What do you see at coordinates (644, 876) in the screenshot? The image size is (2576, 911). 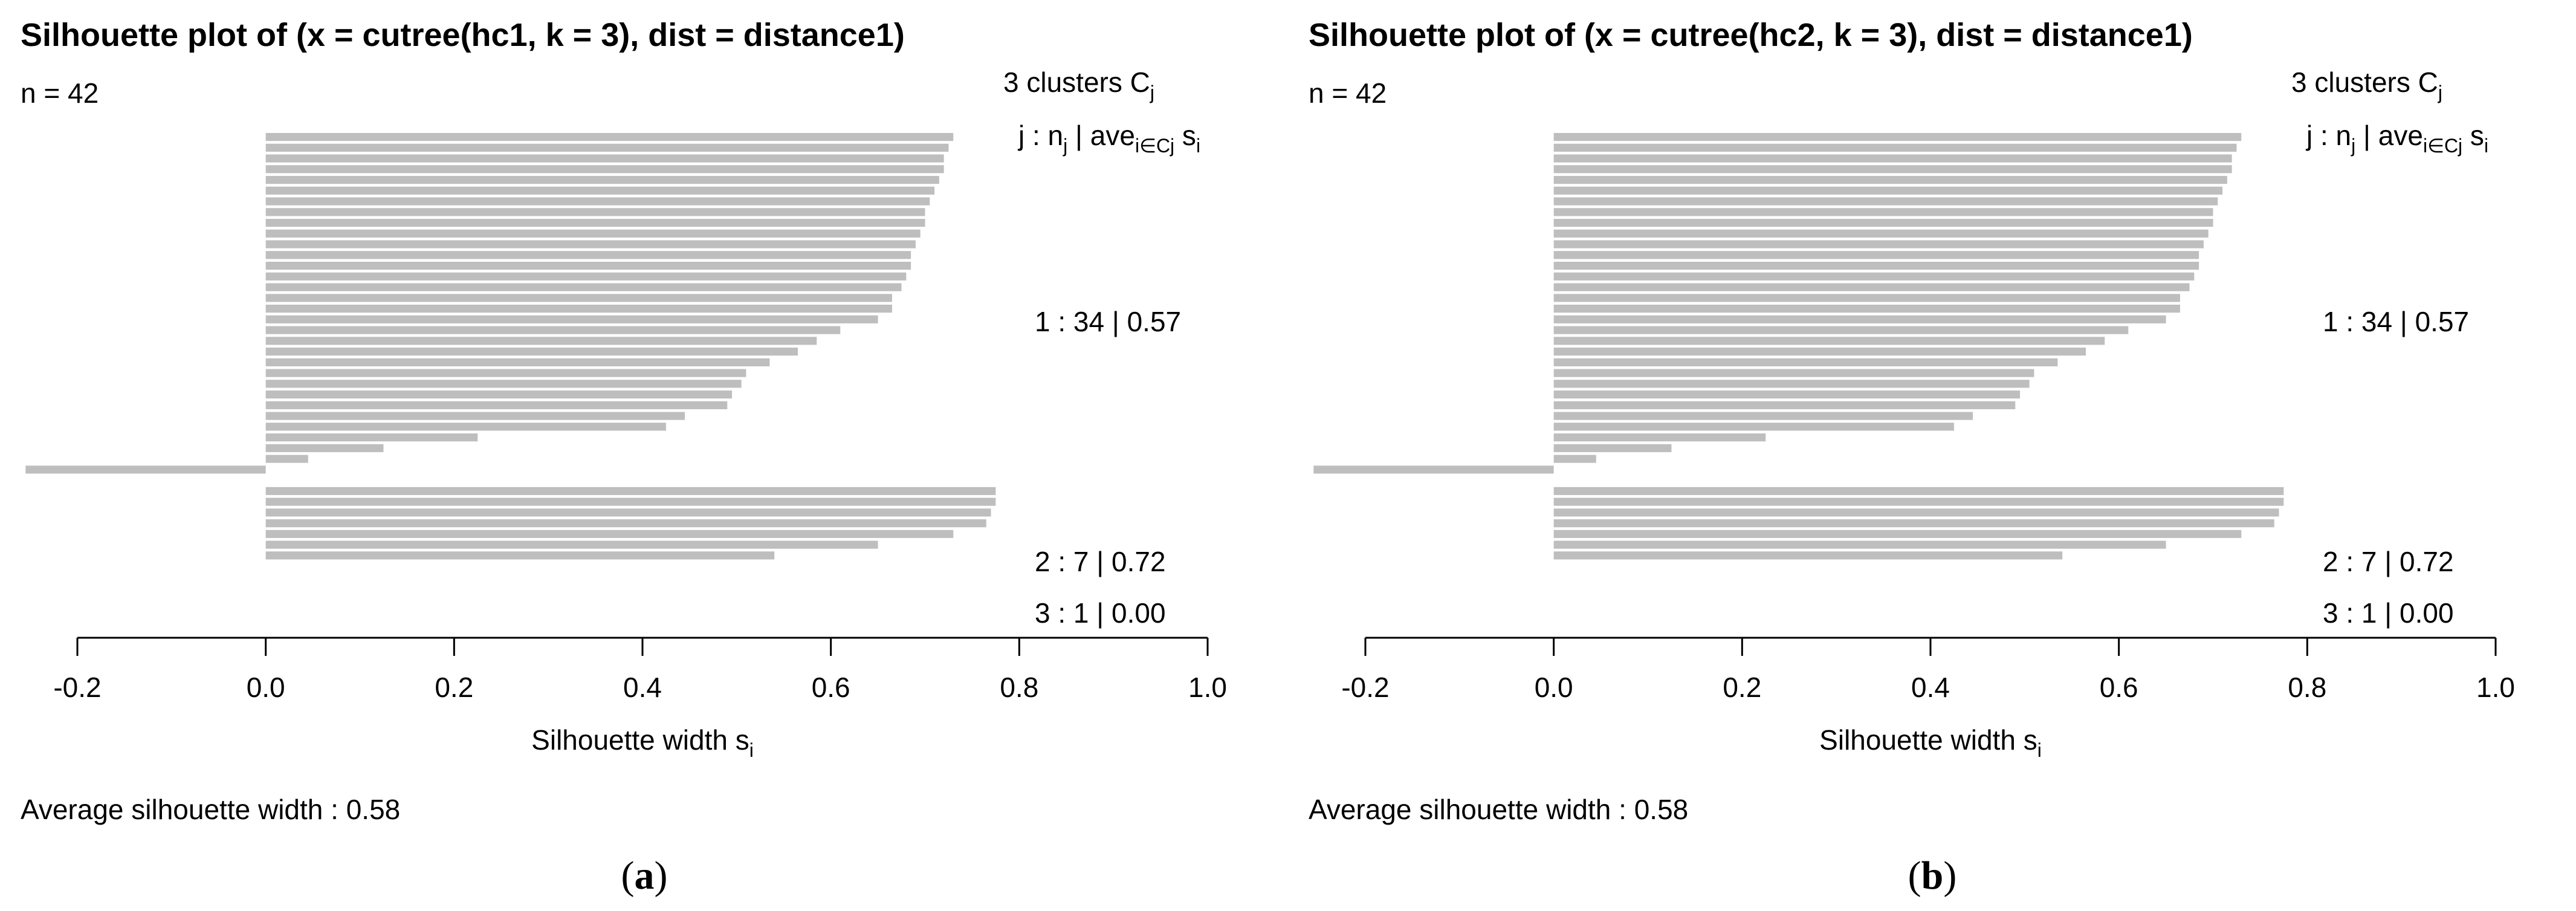 I see `subfigure-label: (a)` at bounding box center [644, 876].